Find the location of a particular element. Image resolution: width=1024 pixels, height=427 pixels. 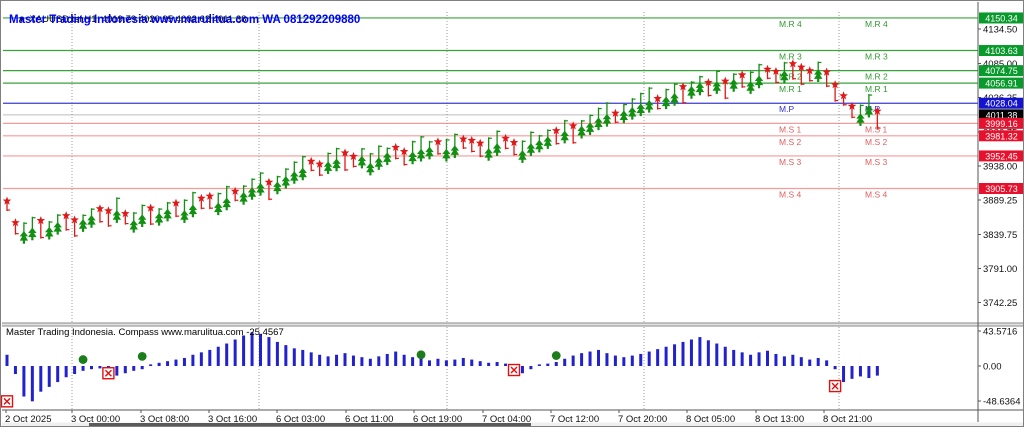

time-tick-label: 7 Oct 20:00 is located at coordinates (642, 419).